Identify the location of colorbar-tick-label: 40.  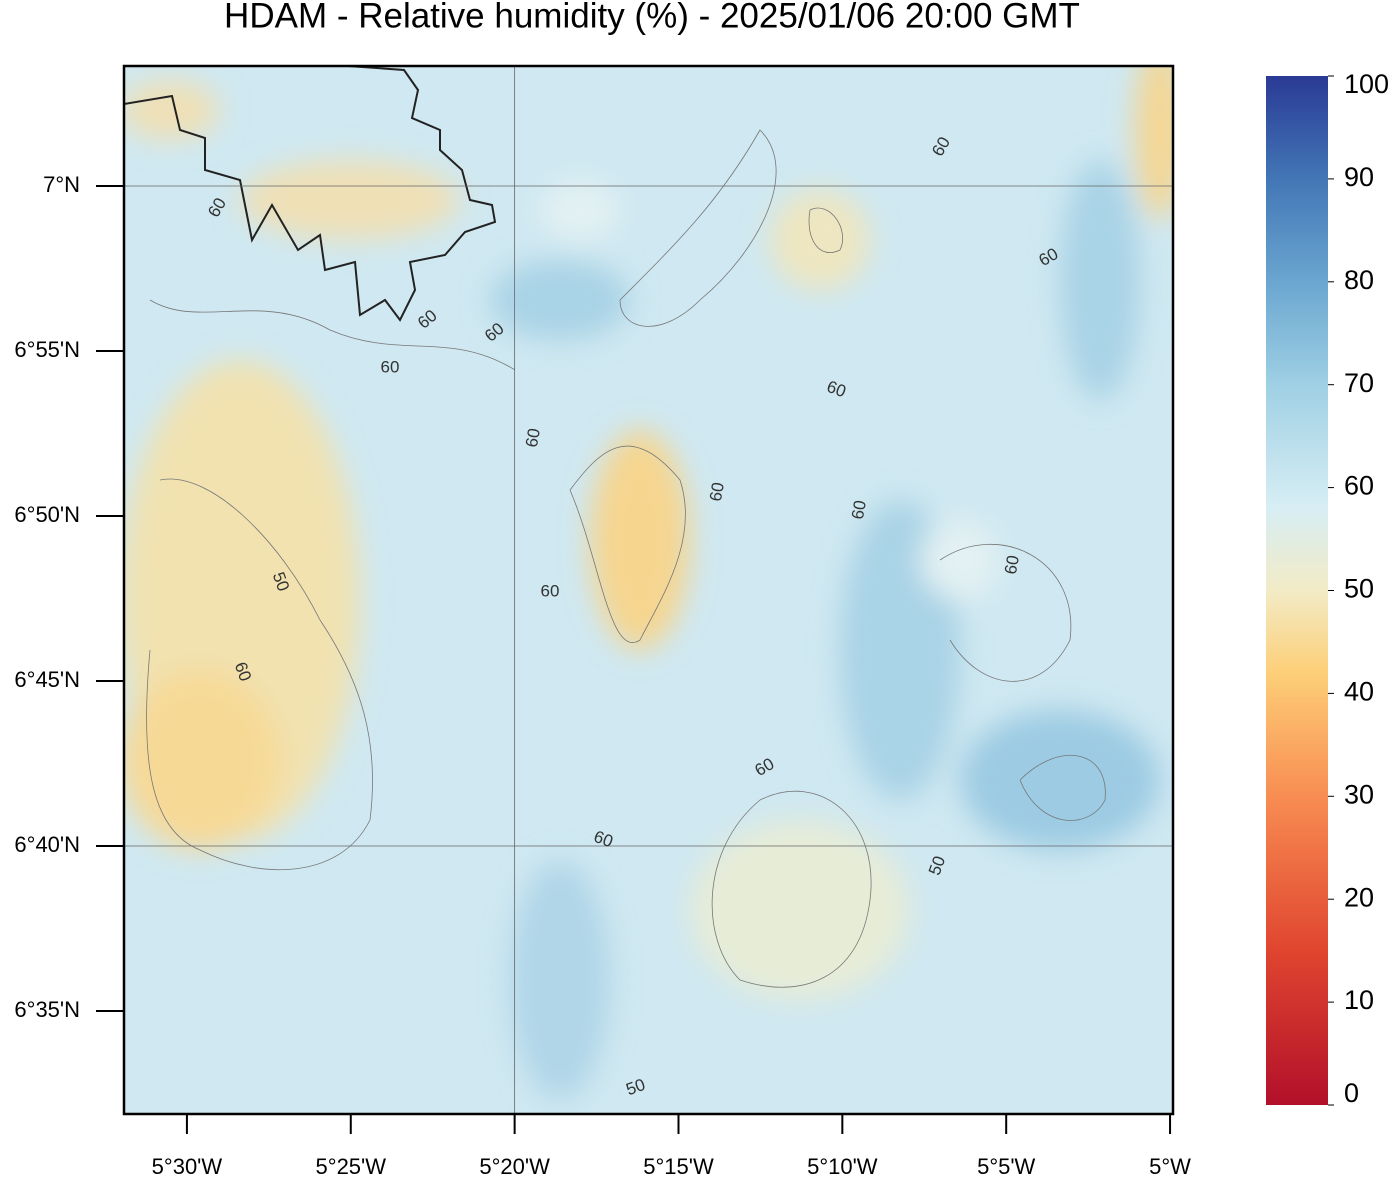
(1359, 692).